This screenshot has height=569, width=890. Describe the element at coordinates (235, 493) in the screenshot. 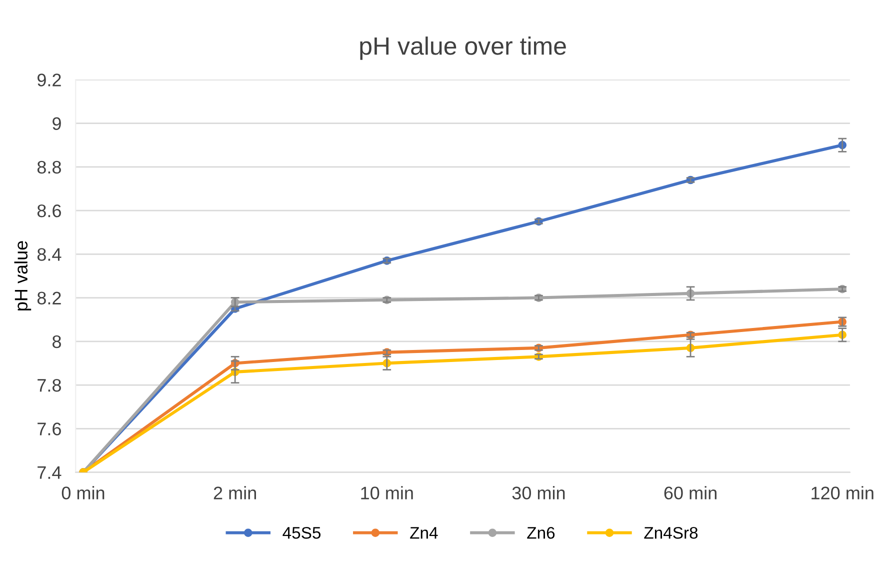

I see `x-tick-label: 2 min` at that location.